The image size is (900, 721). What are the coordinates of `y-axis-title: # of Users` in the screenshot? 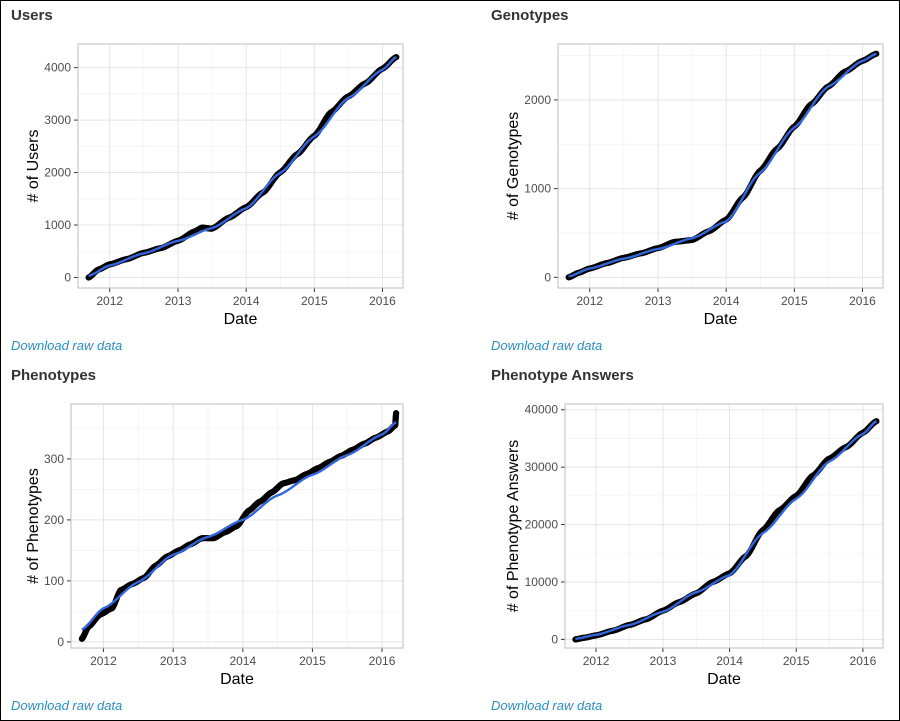 It's located at (33, 166).